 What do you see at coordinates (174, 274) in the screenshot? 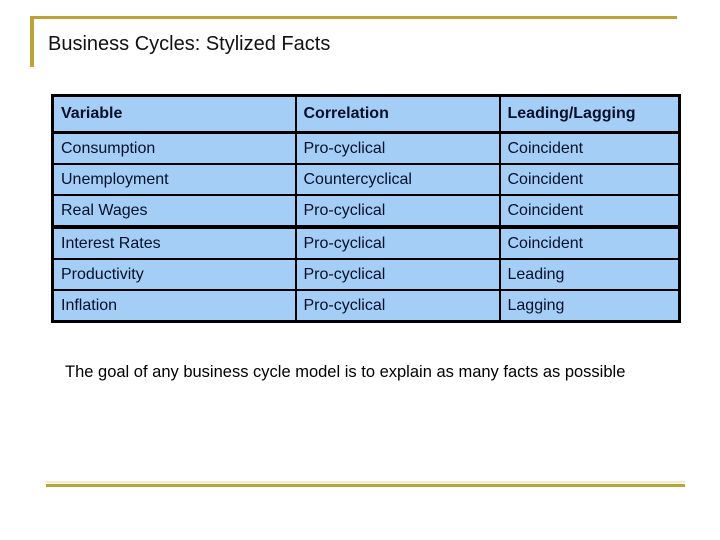
I see `table-cell: Productivity` at bounding box center [174, 274].